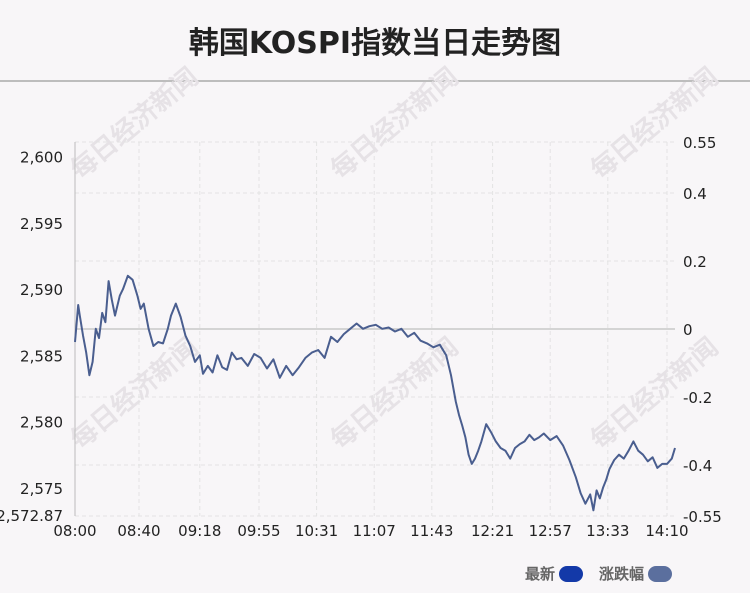 The height and width of the screenshot is (593, 750). What do you see at coordinates (41, 489) in the screenshot?
I see `left-tick-label: 2,575` at bounding box center [41, 489].